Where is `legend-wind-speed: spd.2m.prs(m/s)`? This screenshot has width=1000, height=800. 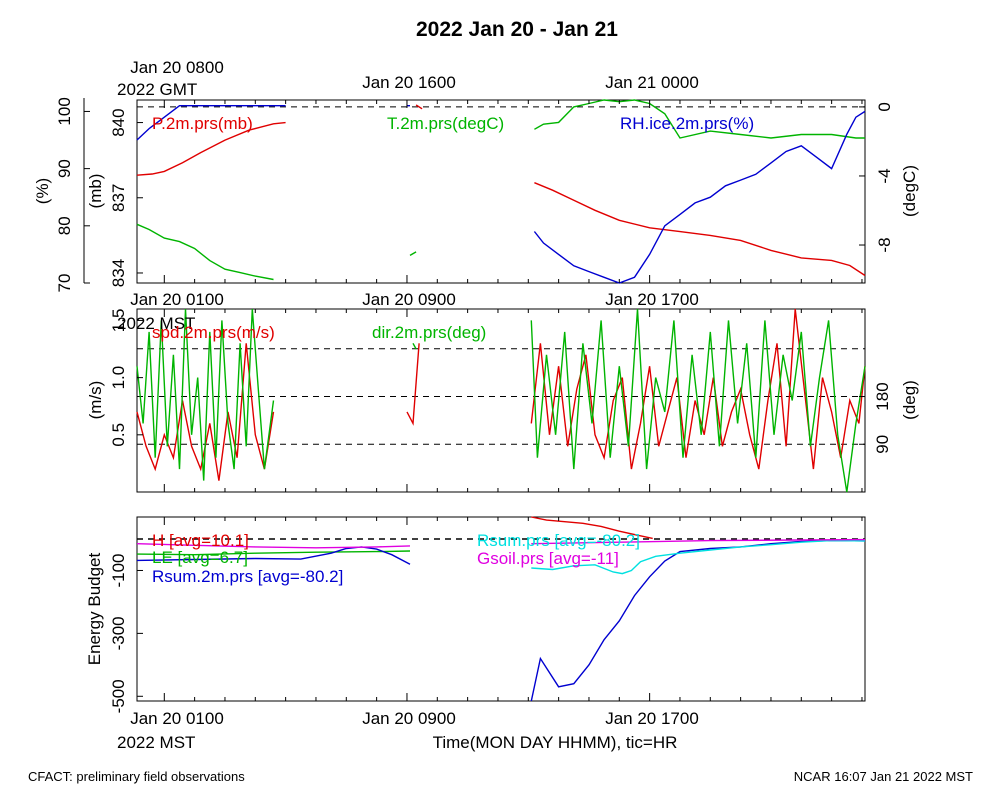
legend-wind-speed: spd.2m.prs(m/s) is located at coordinates (213, 332).